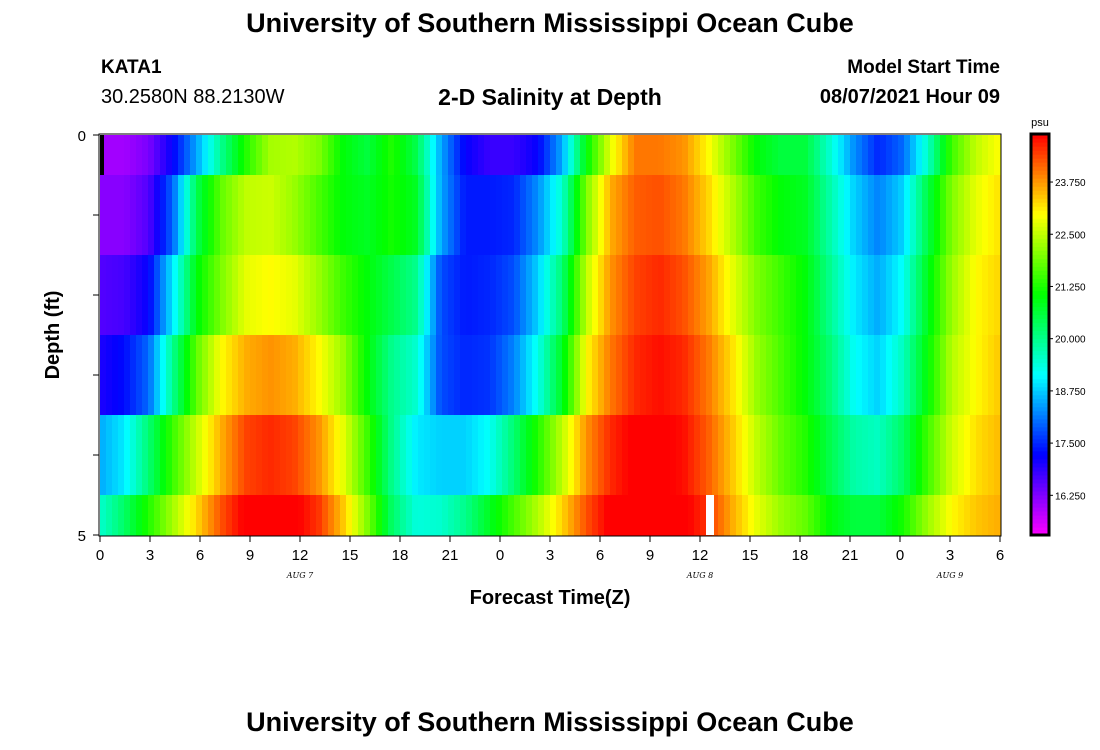  I want to click on colorbar-tick-label: 16.250, so click(1070, 496).